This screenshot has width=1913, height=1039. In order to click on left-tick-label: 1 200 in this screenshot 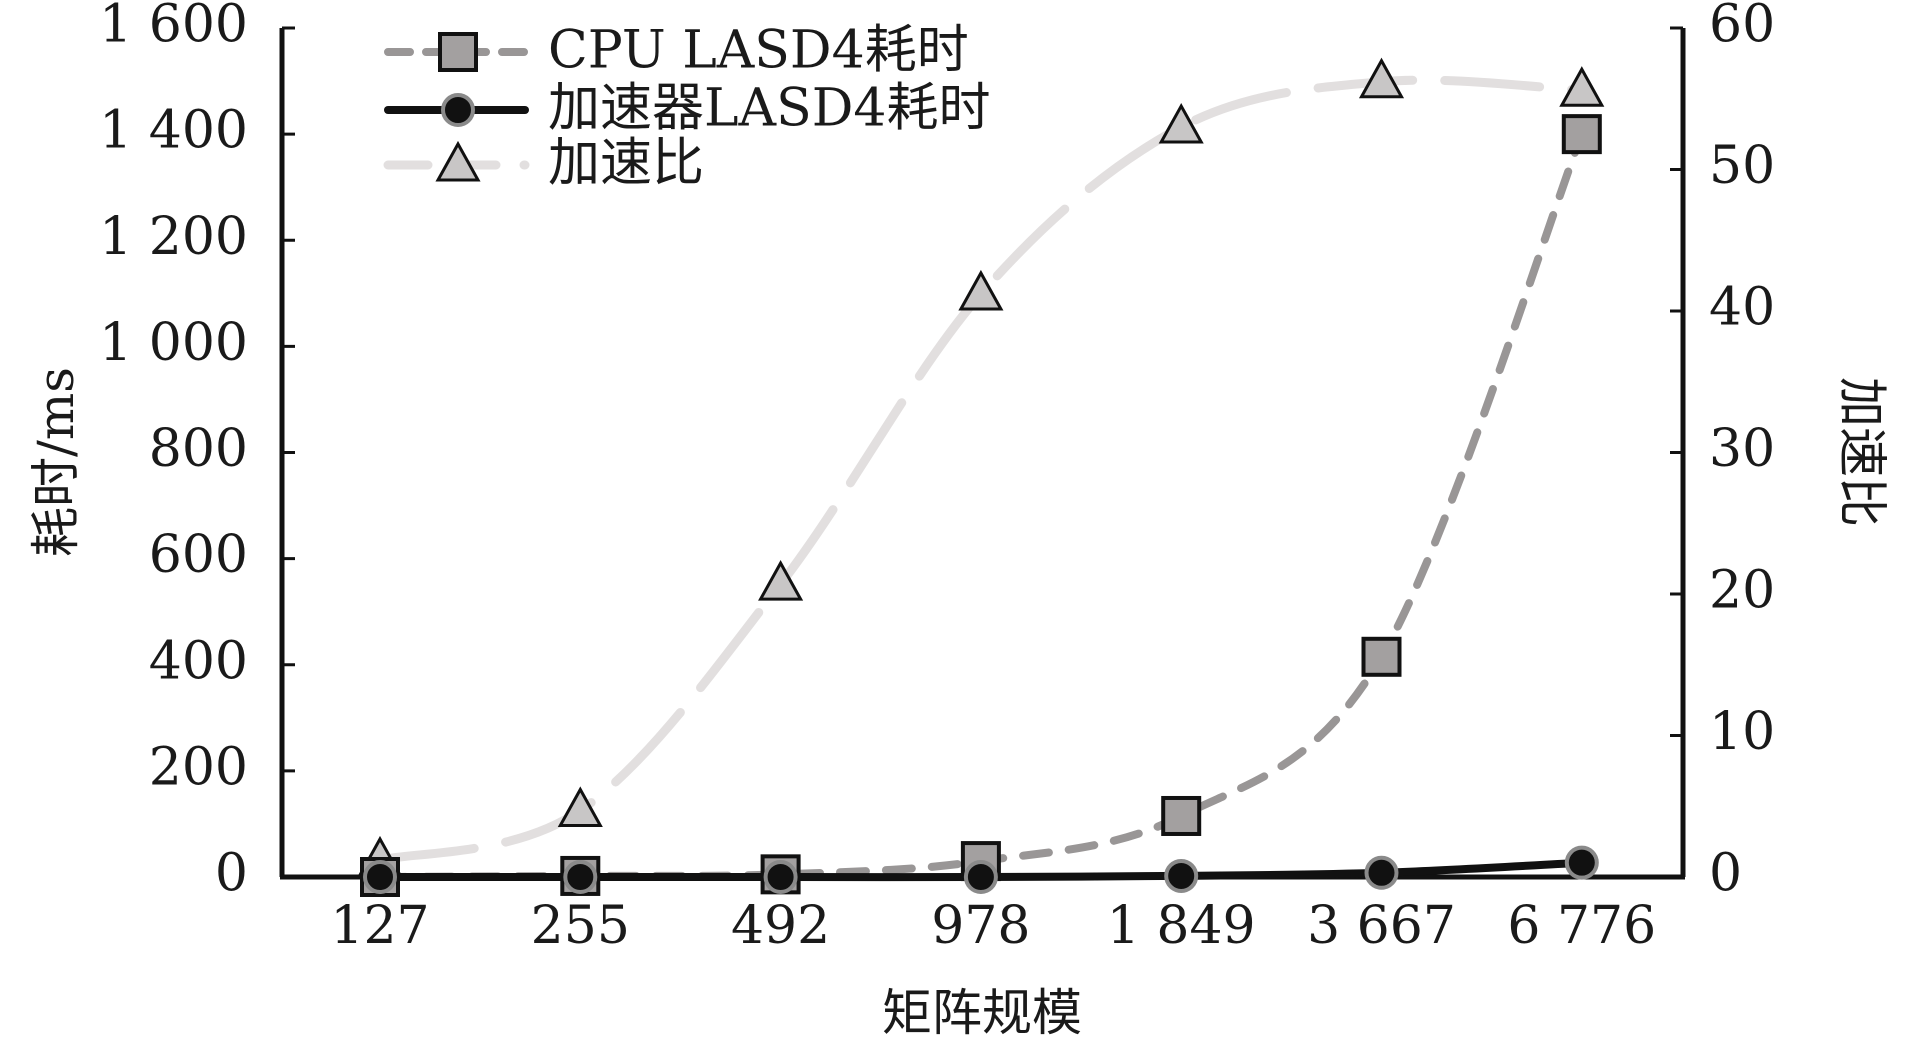, I will do `click(173, 237)`.